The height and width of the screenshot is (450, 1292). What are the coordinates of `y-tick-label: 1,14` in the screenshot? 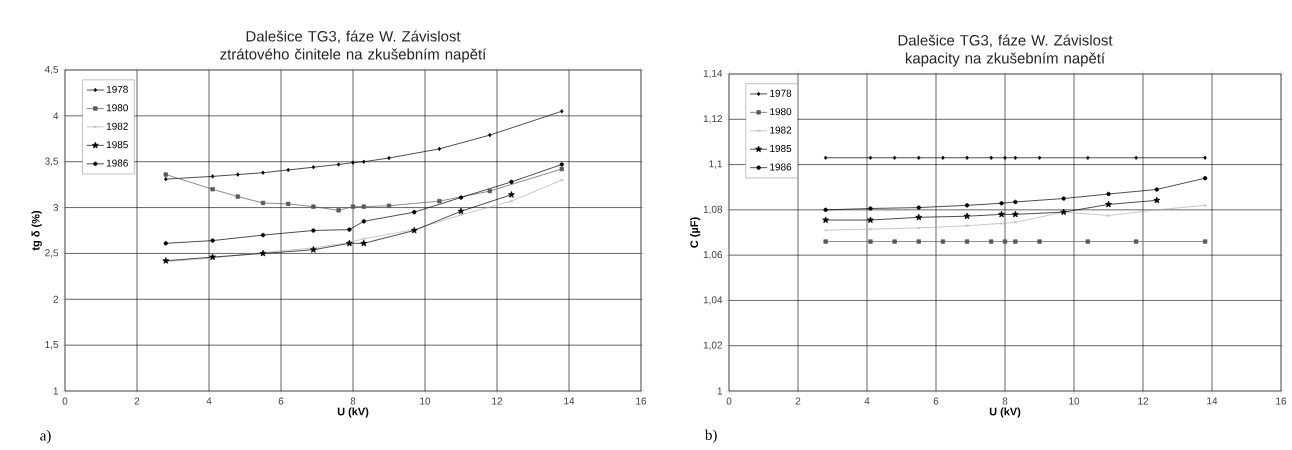 It's located at (713, 74).